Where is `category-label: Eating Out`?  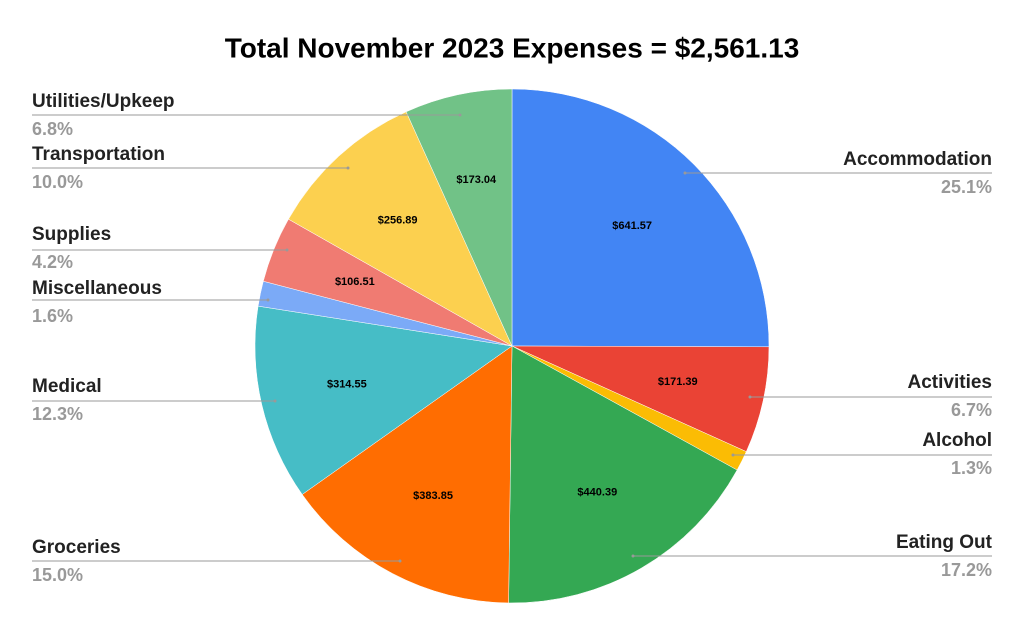
category-label: Eating Out is located at coordinates (944, 542).